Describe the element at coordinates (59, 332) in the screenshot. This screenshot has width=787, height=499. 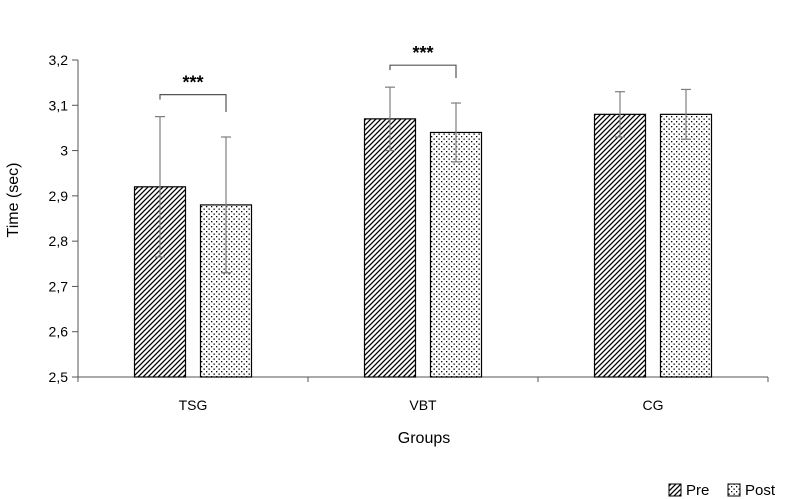
I see `y-tick-label: 2,6` at that location.